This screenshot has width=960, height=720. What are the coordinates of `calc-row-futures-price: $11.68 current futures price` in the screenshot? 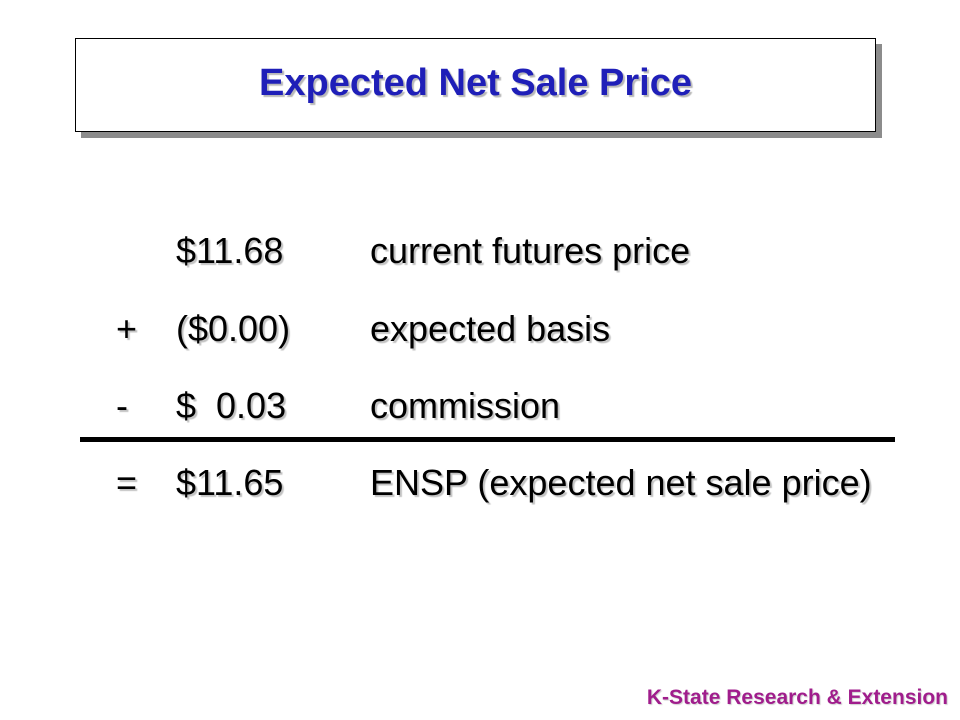 It's located at (480, 251).